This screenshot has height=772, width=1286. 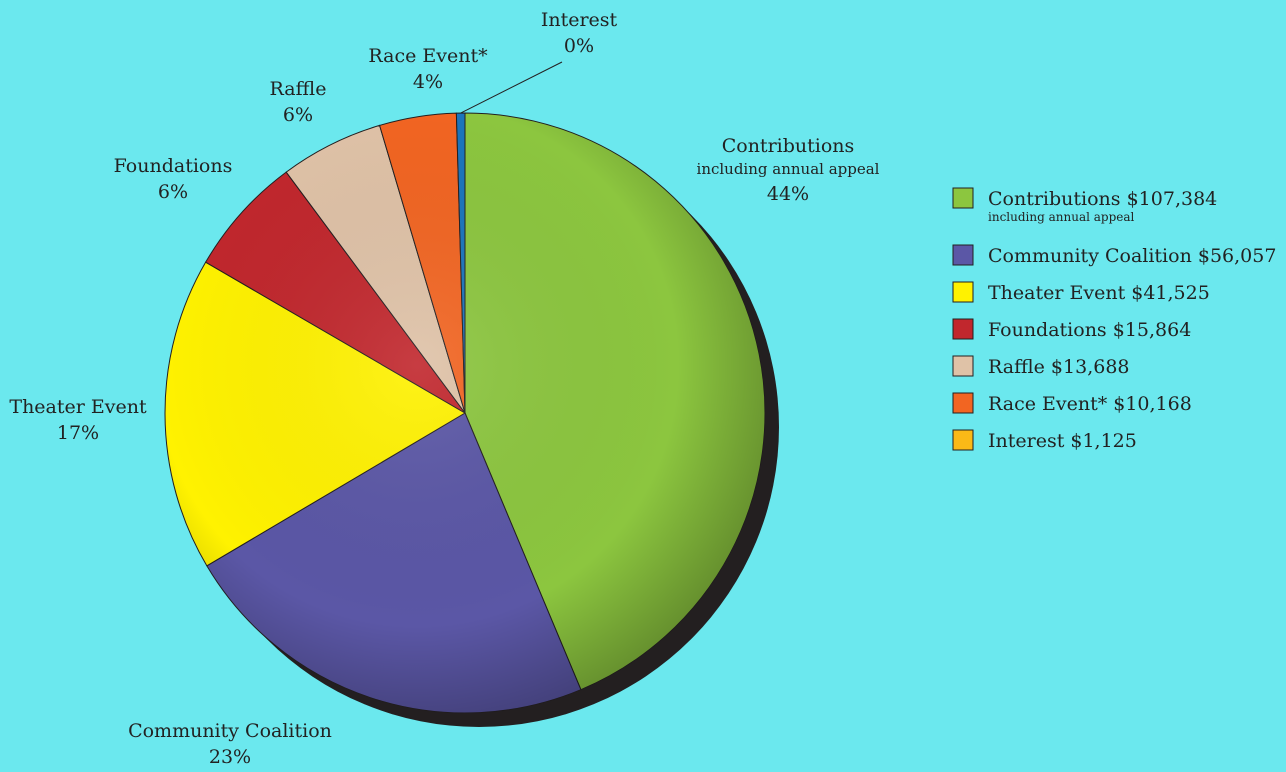 I want to click on slice-label-foundations: Foundations, so click(x=173, y=166).